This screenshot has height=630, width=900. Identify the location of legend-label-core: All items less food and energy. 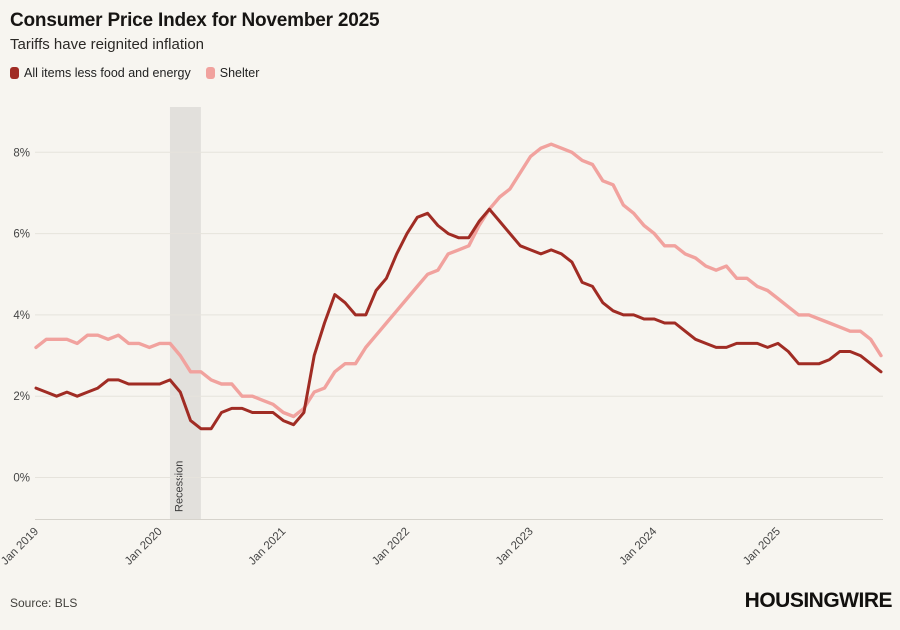
(107, 73).